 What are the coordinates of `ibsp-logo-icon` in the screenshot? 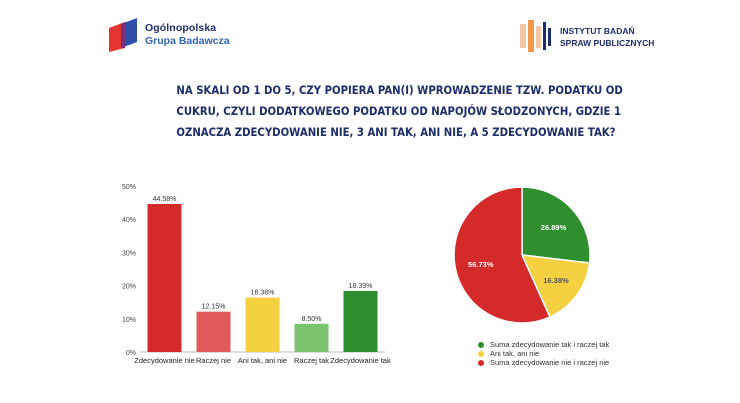 It's located at (535, 36).